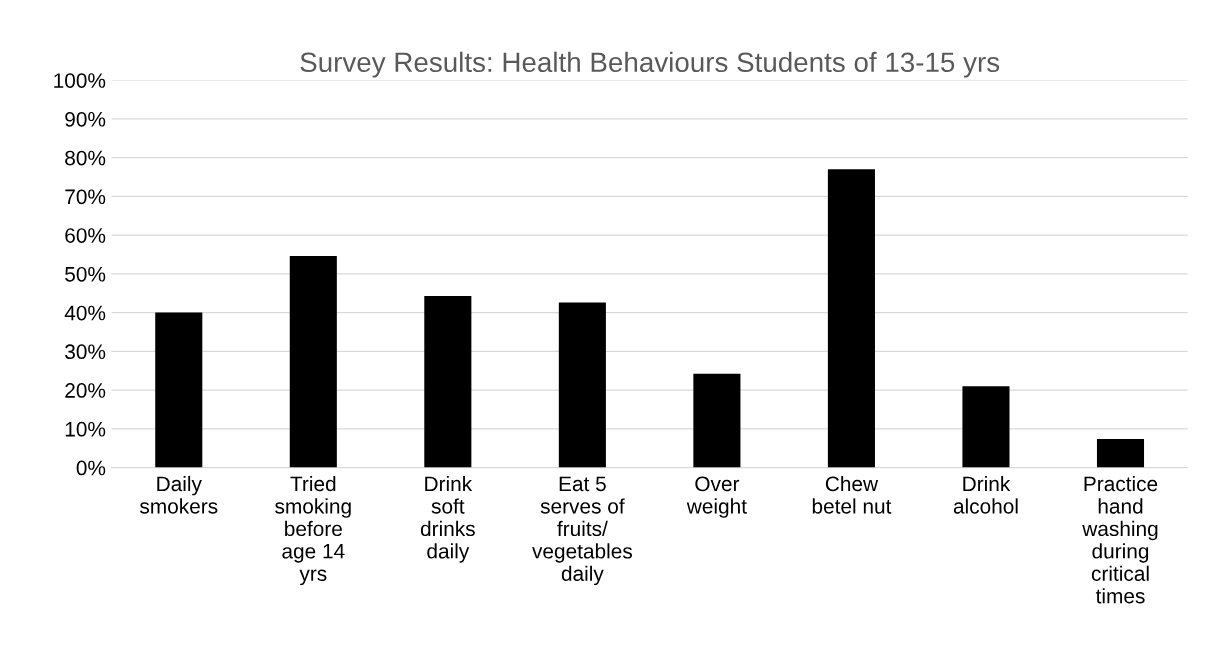  What do you see at coordinates (716, 497) in the screenshot?
I see `x-tick-label: Over weight` at bounding box center [716, 497].